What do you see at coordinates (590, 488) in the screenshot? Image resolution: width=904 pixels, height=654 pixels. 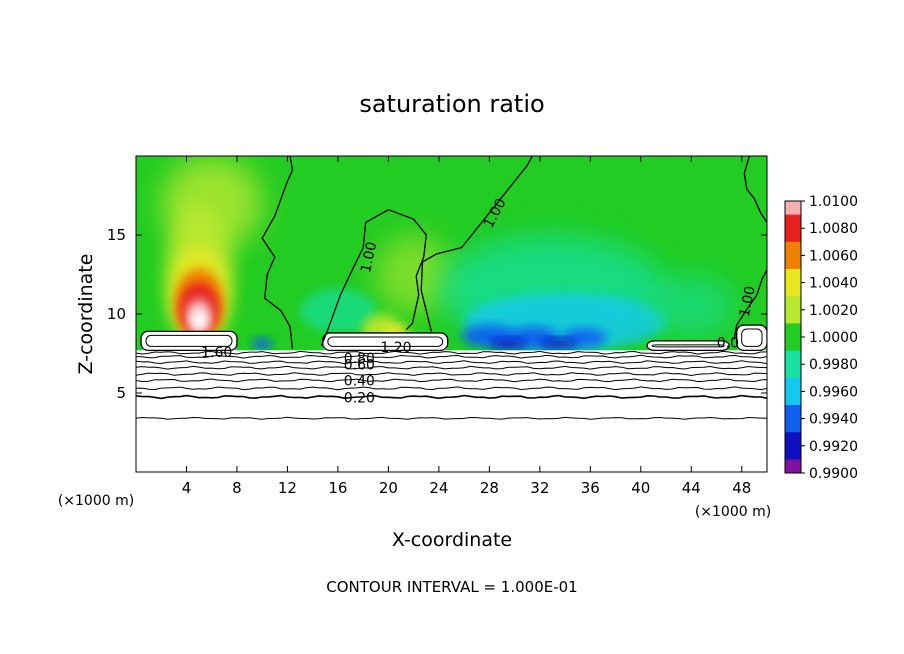 I see `x-tick-label-8: 36` at bounding box center [590, 488].